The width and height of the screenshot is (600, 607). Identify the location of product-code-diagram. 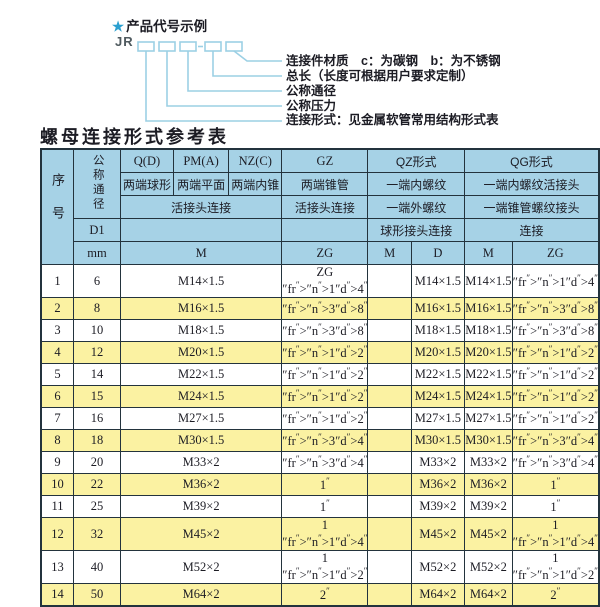
(209, 81).